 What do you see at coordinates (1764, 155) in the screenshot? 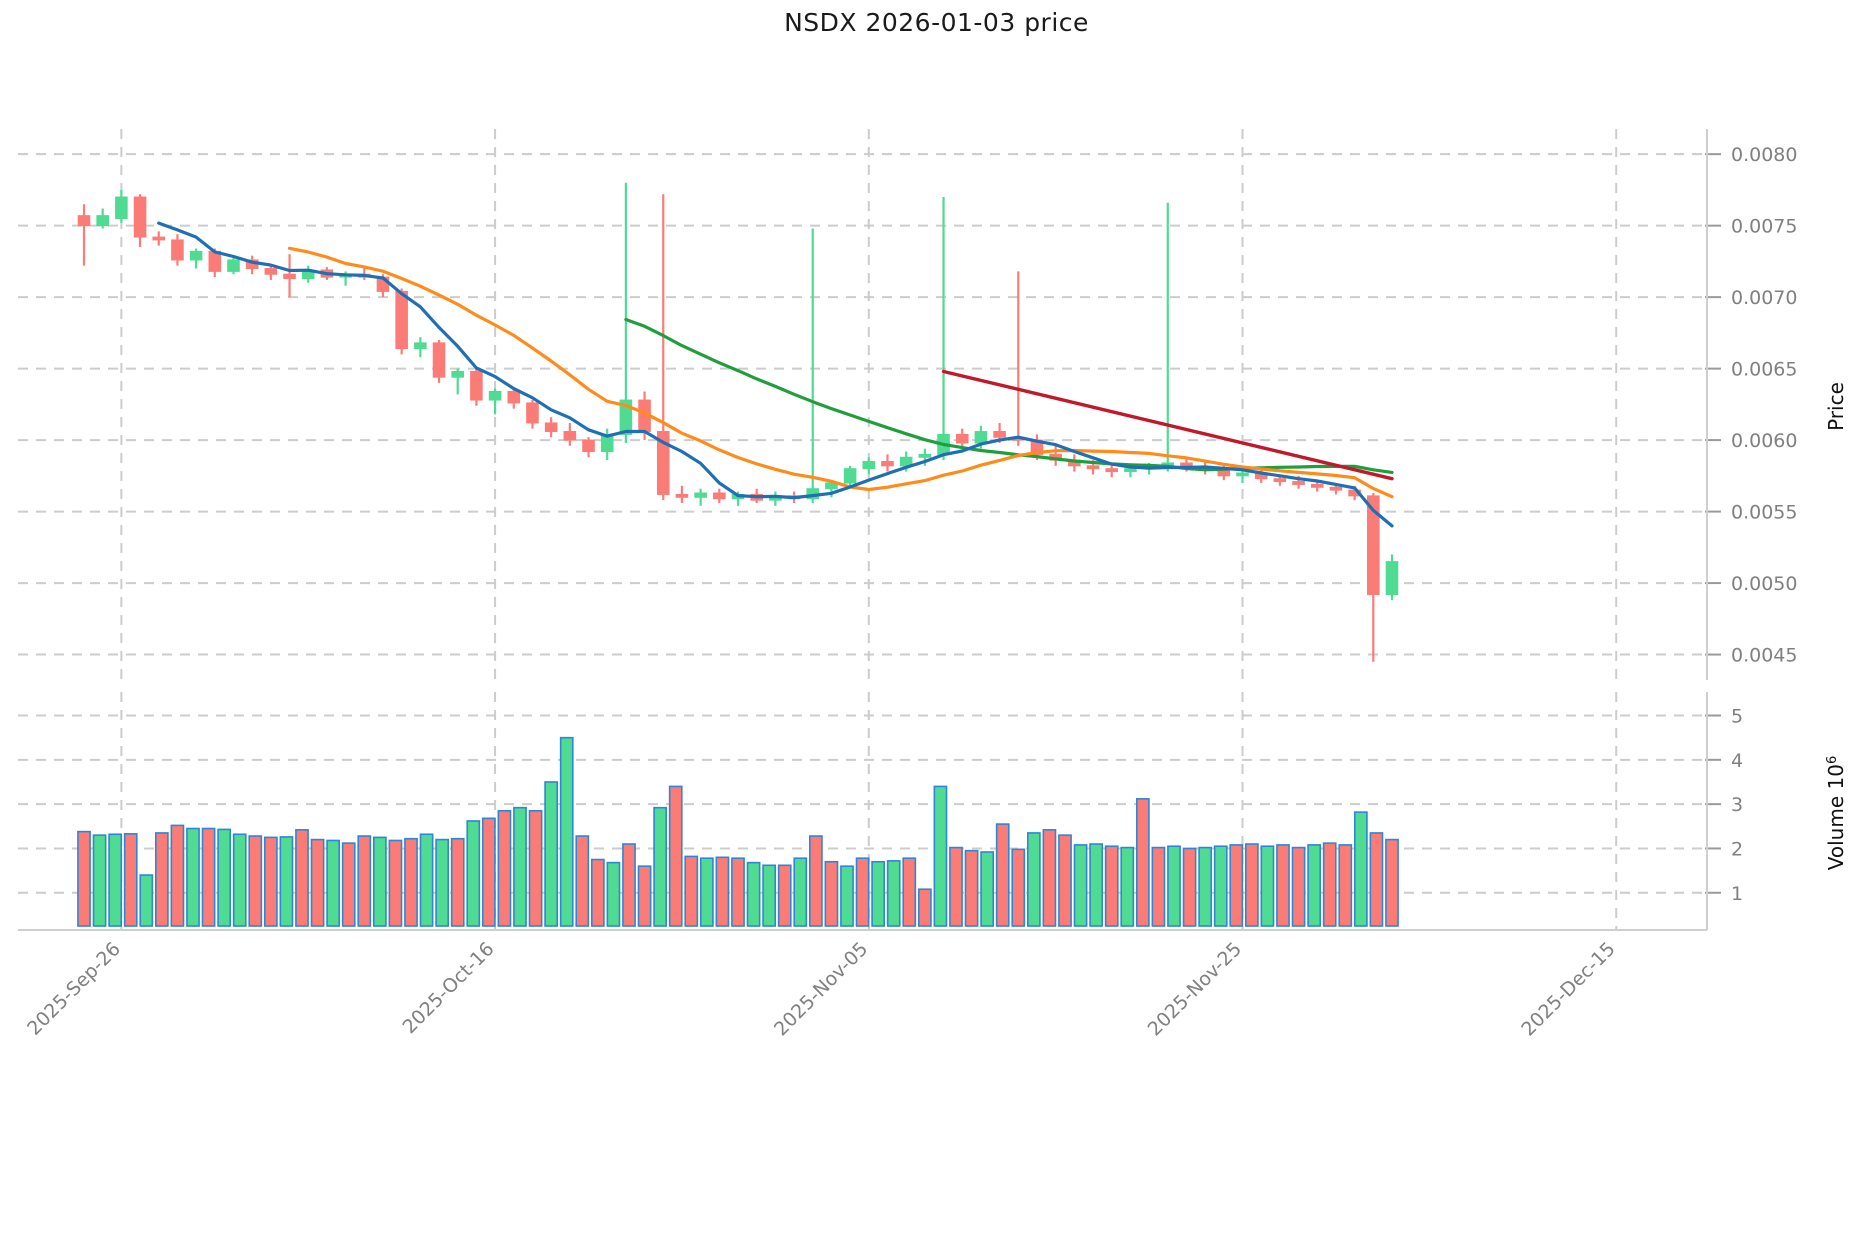
I see `price-tick-label: 0.0080` at bounding box center [1764, 155].